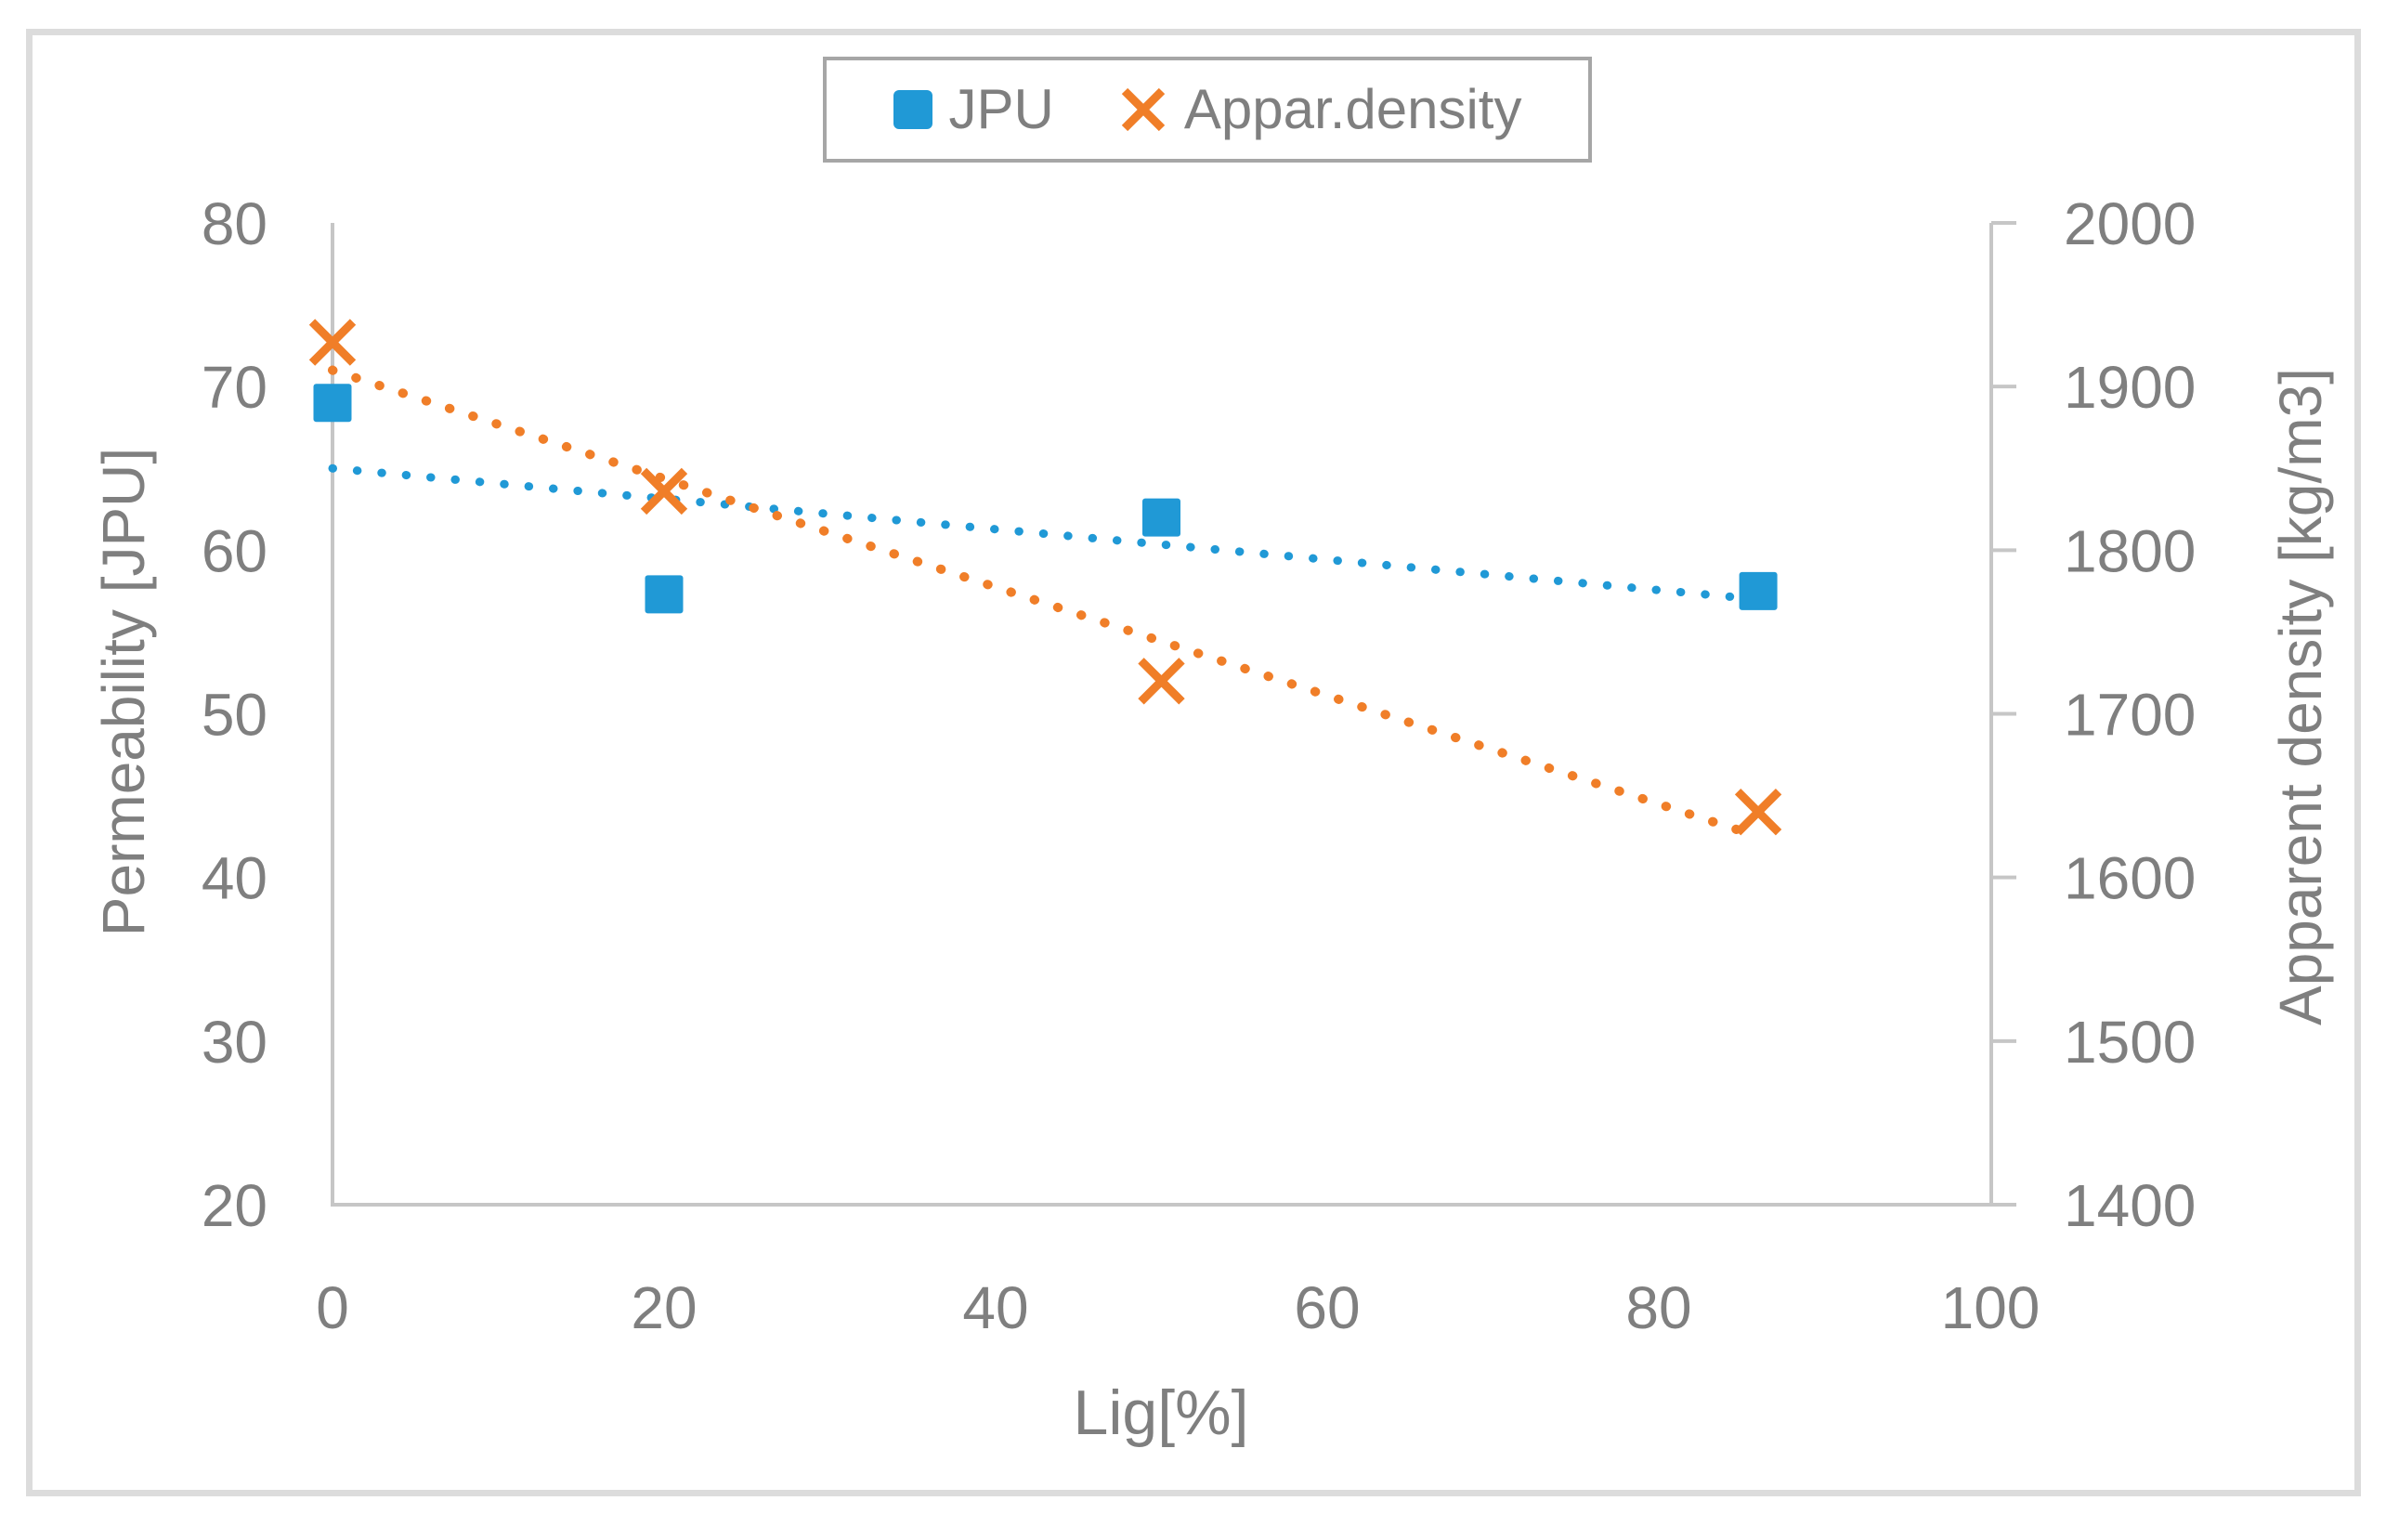 This screenshot has width=2399, height=1540. Describe the element at coordinates (235, 1042) in the screenshot. I see `y-left-tick-label: 30` at that location.